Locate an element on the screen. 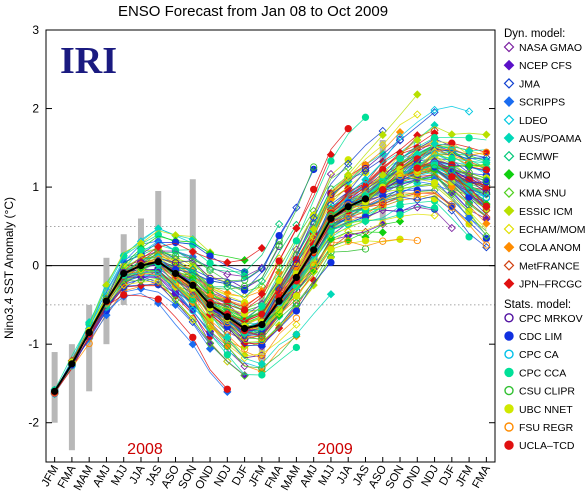 The height and width of the screenshot is (492, 585). legend-label: ECHAM/MOM is located at coordinates (552, 230).